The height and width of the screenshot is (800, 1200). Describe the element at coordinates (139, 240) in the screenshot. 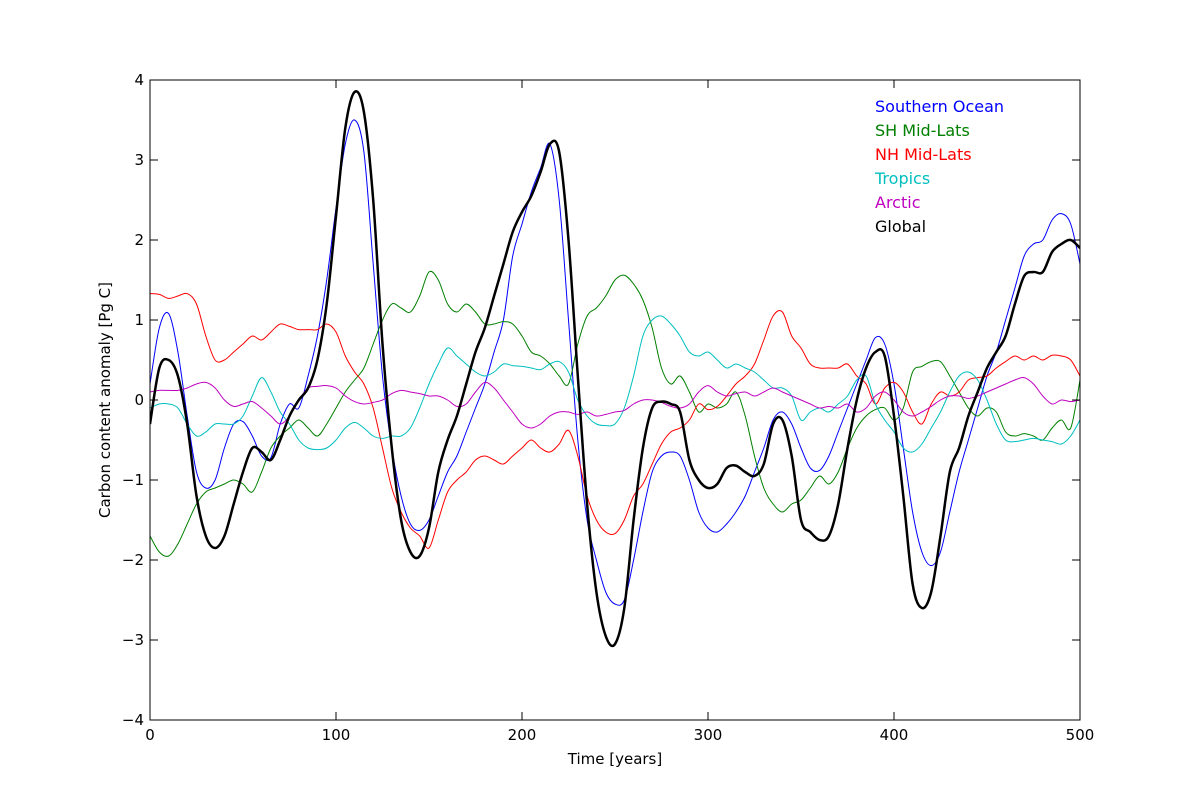

I see `y-tick-label: 2` at that location.